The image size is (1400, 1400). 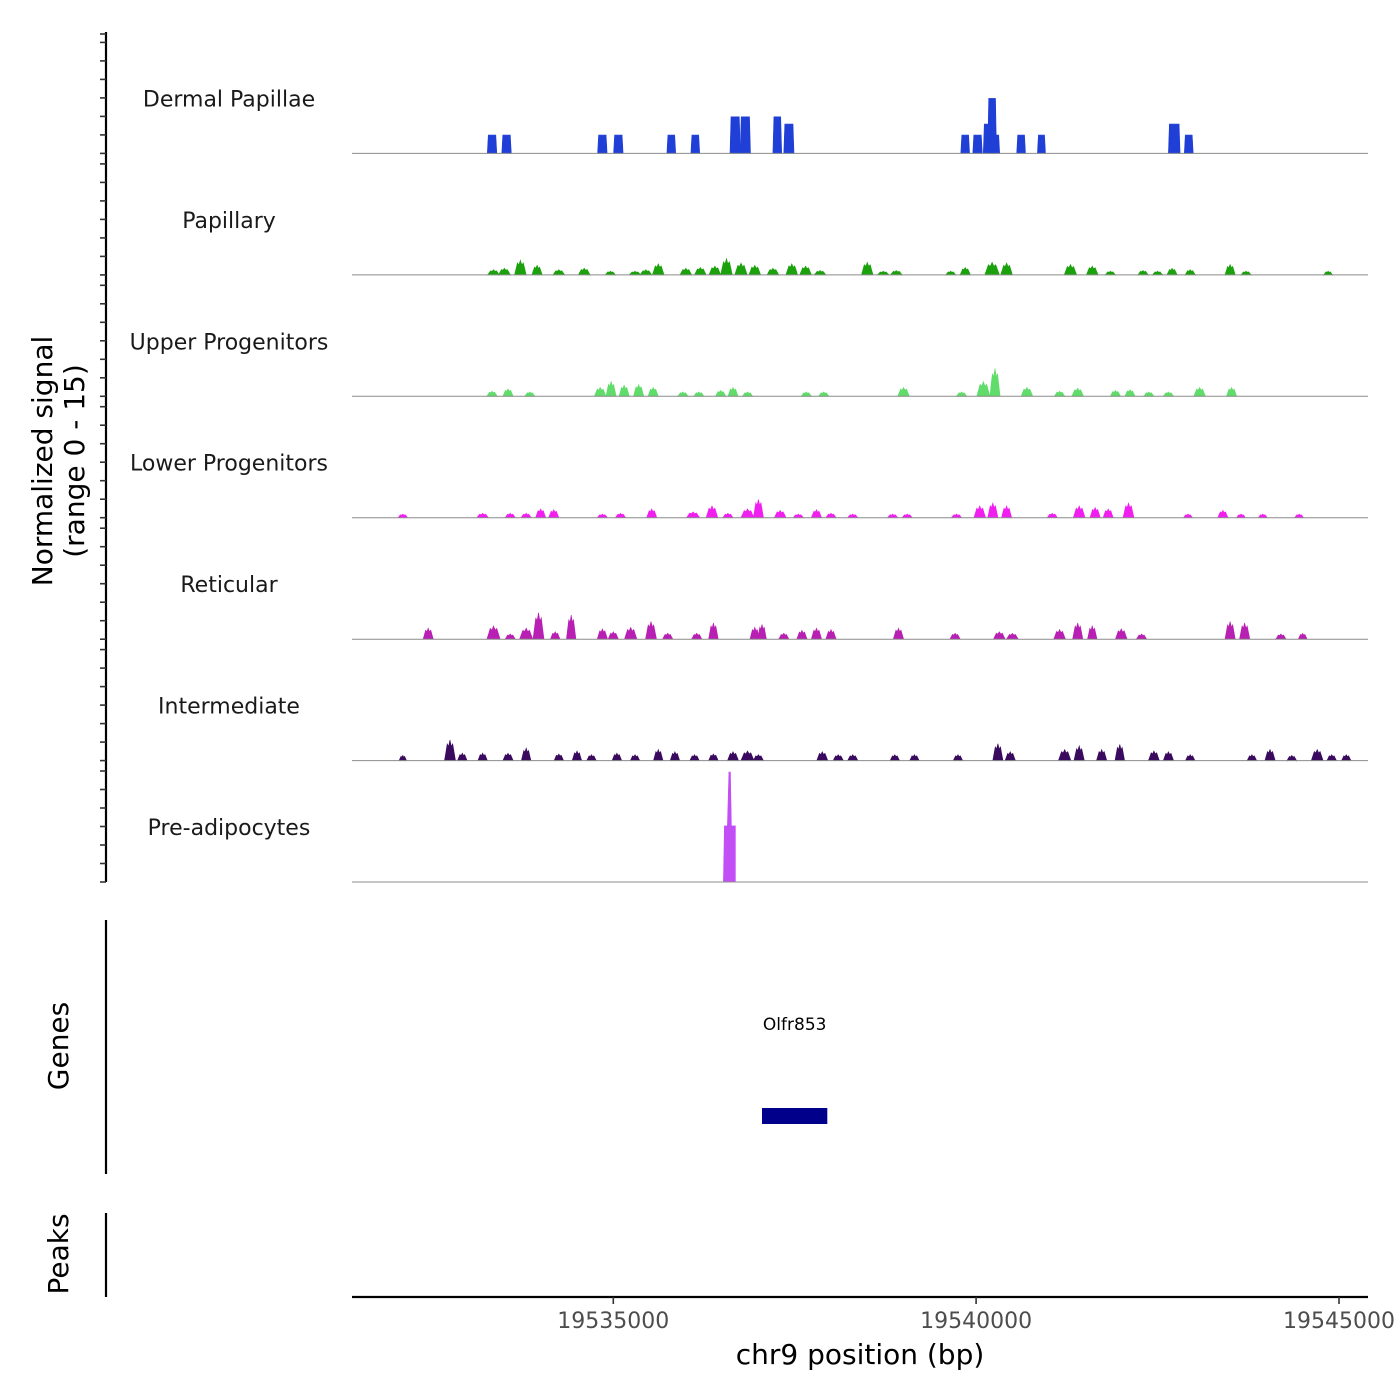 I want to click on x-tick-label: 19535000, so click(x=613, y=1321).